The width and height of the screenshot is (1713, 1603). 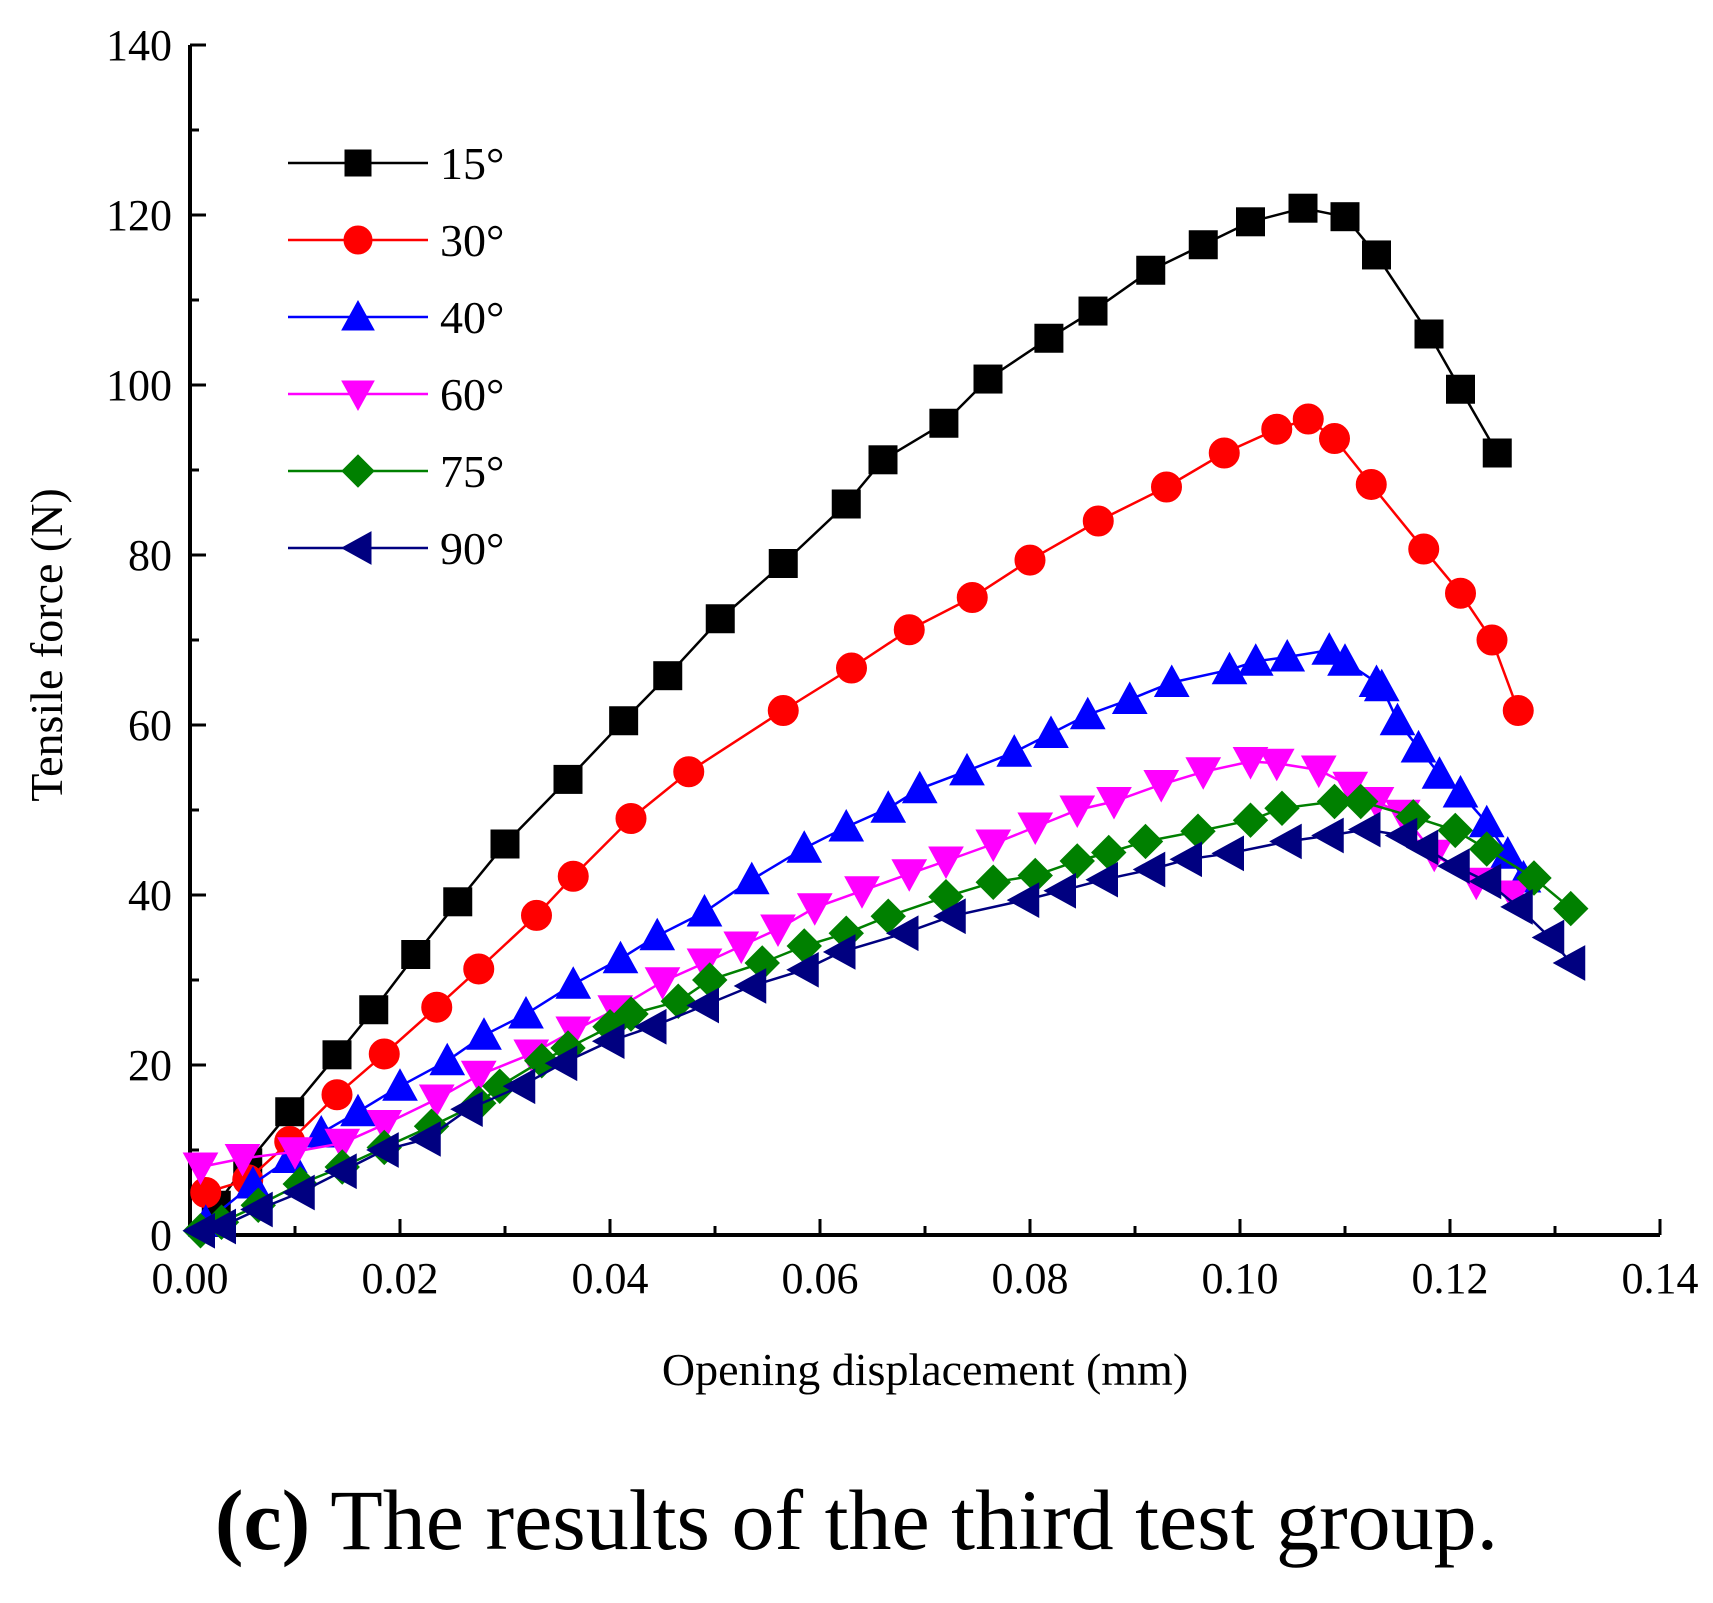 What do you see at coordinates (139, 45) in the screenshot?
I see `y-tick-label: 140` at bounding box center [139, 45].